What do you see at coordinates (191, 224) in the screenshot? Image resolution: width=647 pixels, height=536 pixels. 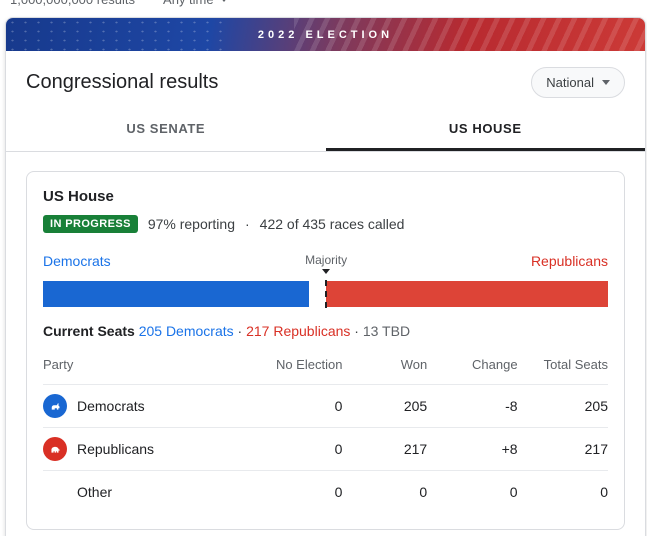 I see `reporting-text: 97% reporting` at bounding box center [191, 224].